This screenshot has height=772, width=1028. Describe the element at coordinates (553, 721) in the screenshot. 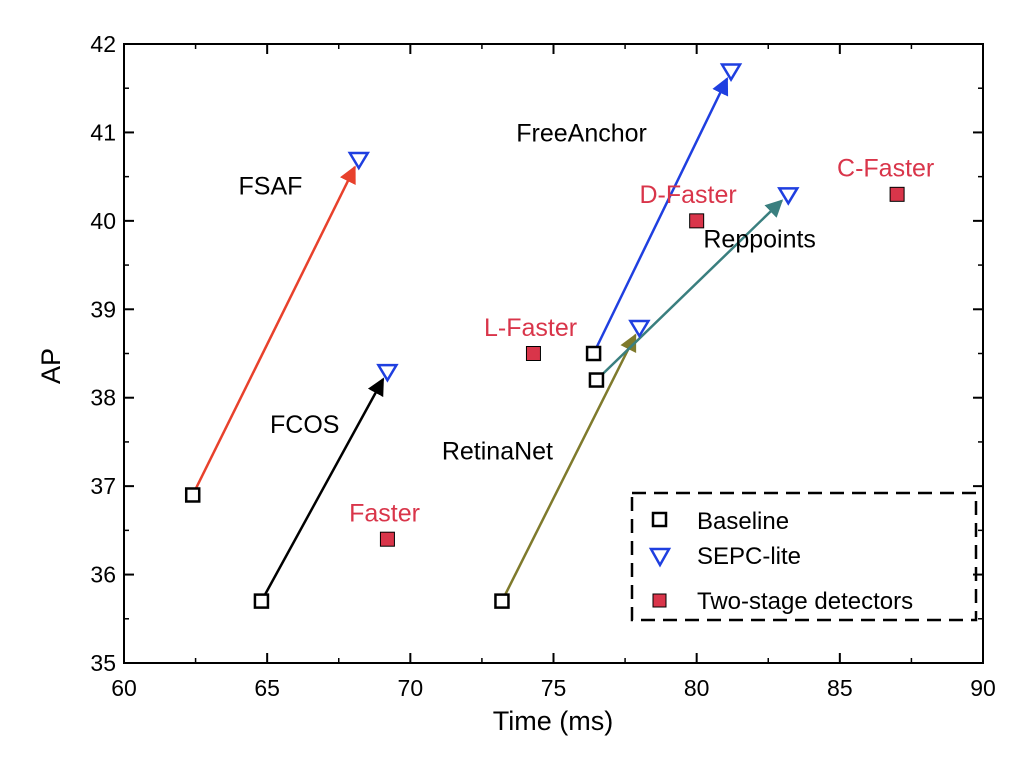

I see `x-axis-title: Time (ms)` at that location.